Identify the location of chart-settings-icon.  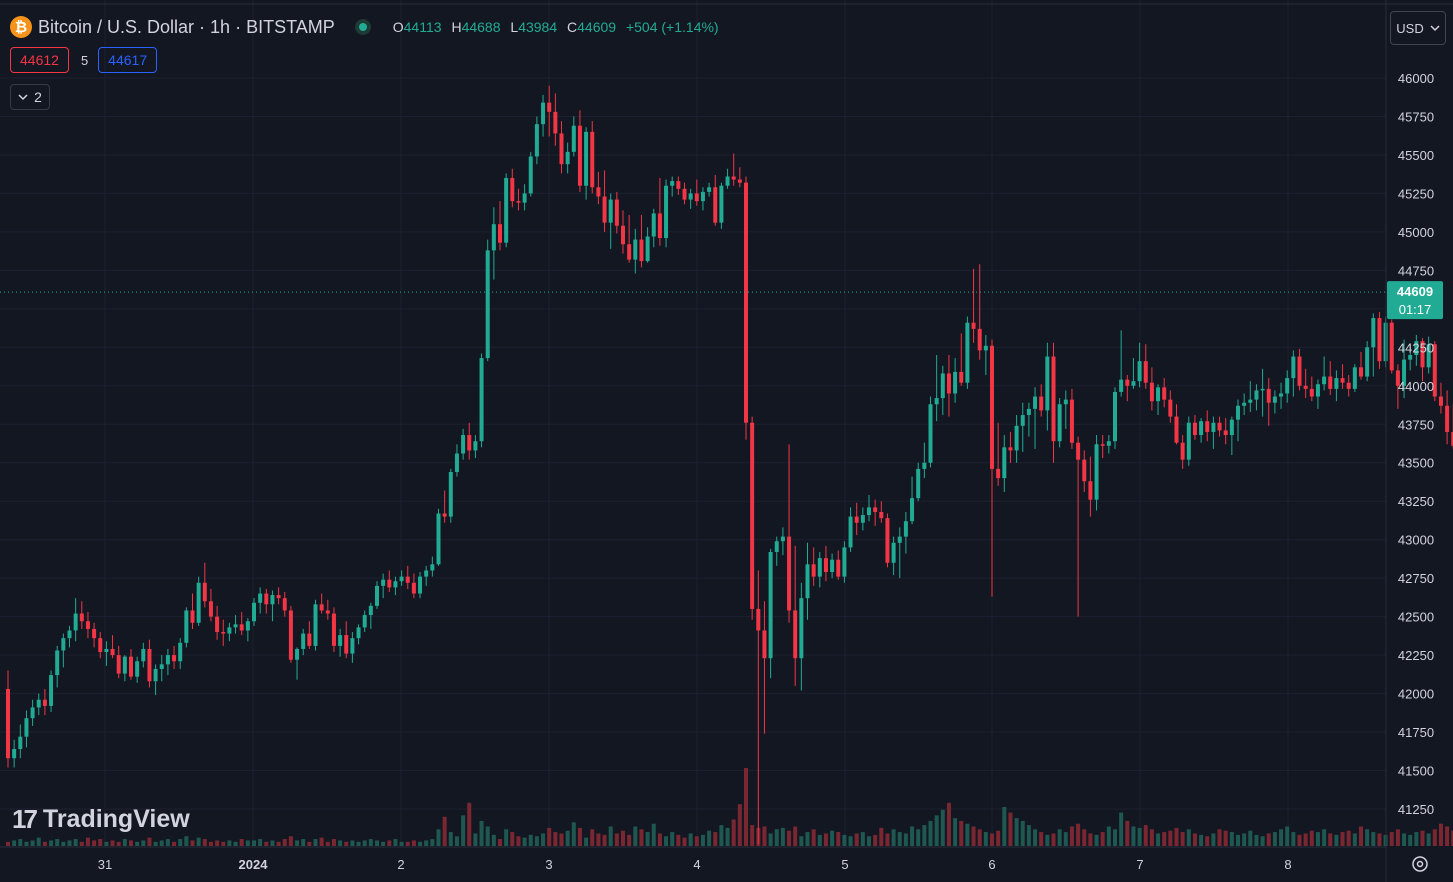
(1420, 864).